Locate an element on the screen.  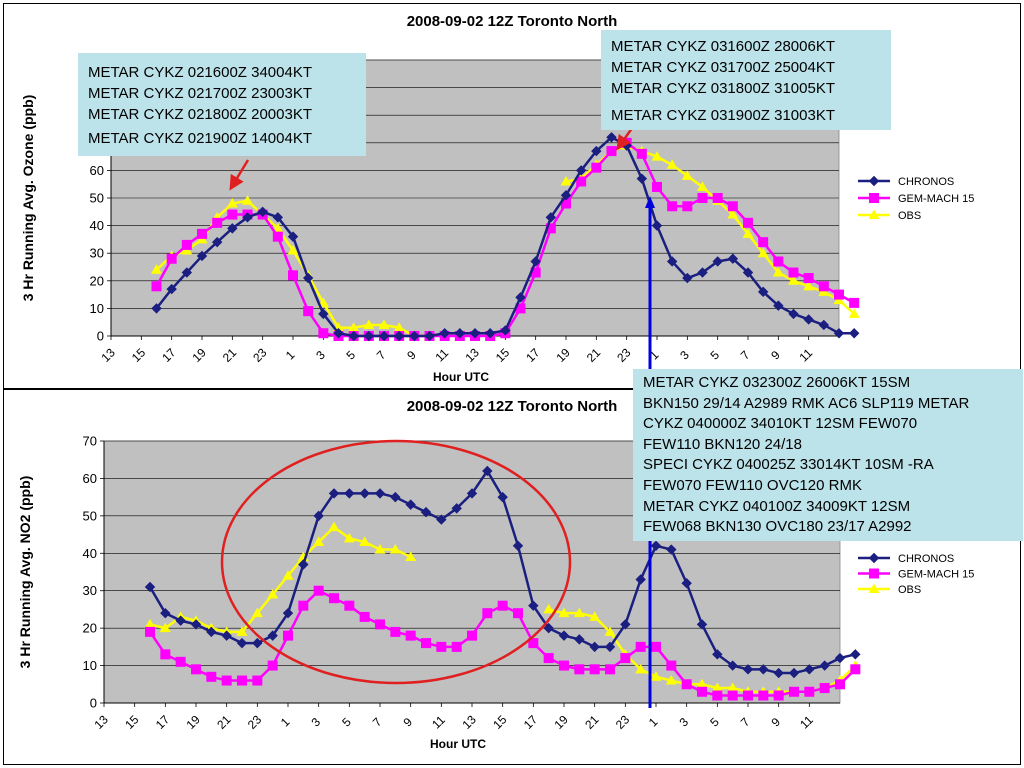
legend-marker is located at coordinates (874, 198).